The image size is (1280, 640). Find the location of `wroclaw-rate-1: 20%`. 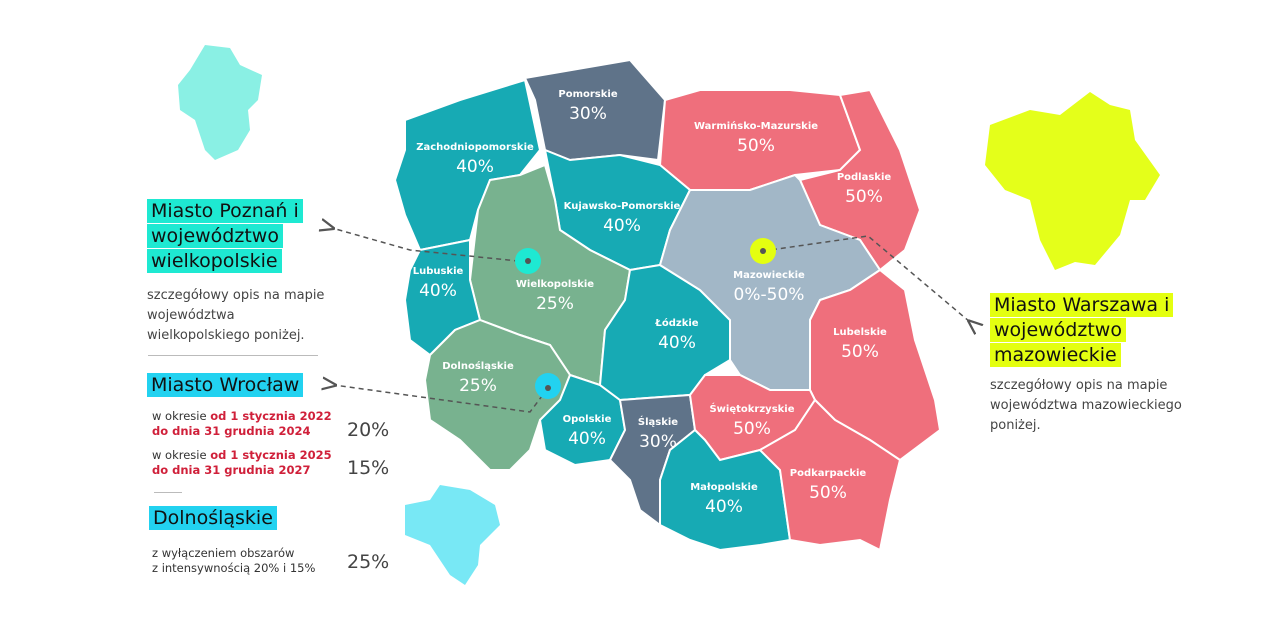

wroclaw-rate-1: 20% is located at coordinates (368, 430).